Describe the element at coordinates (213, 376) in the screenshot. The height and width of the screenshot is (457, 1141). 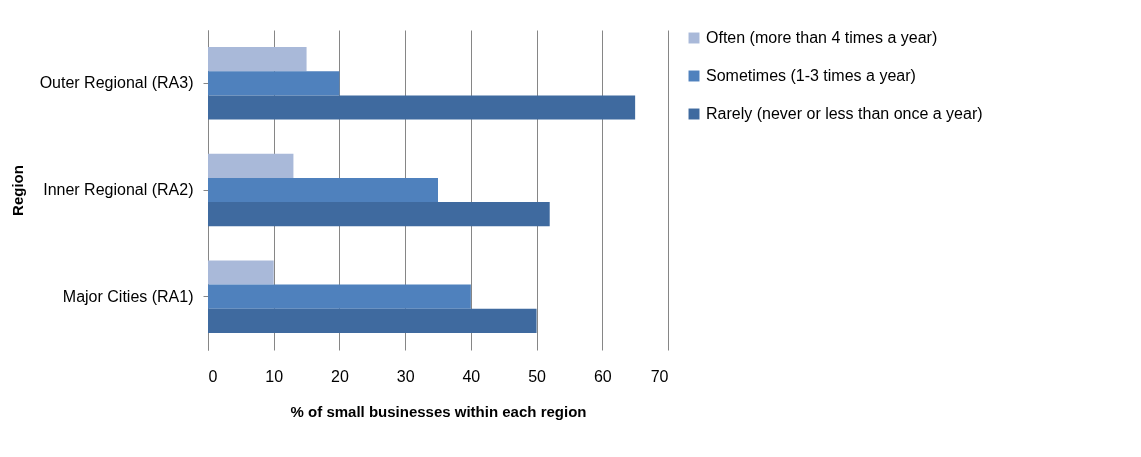
I see `x-tick-label: 0` at that location.